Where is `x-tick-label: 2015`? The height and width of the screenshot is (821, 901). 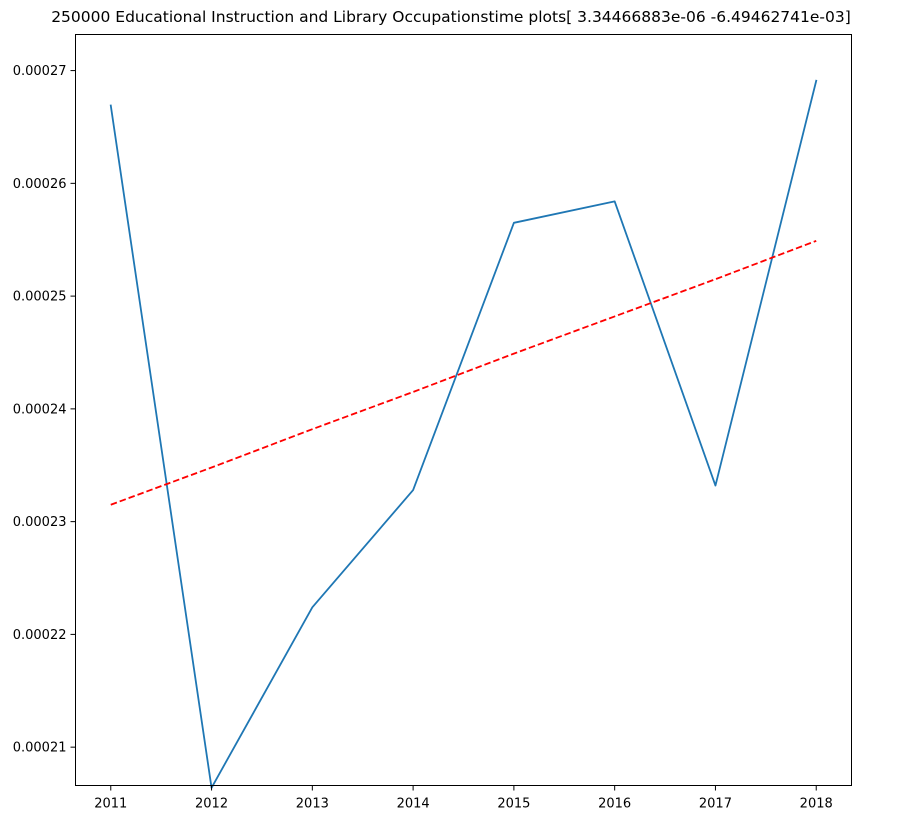 x-tick-label: 2015 is located at coordinates (513, 804).